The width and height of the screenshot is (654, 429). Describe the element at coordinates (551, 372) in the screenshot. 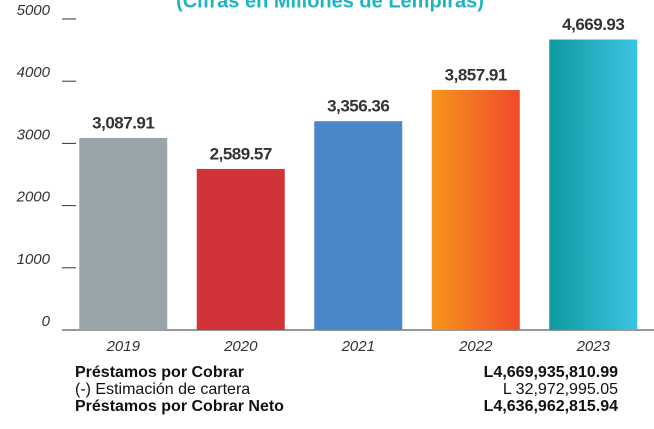

I see `row-value: L4,669,935,810.99` at that location.